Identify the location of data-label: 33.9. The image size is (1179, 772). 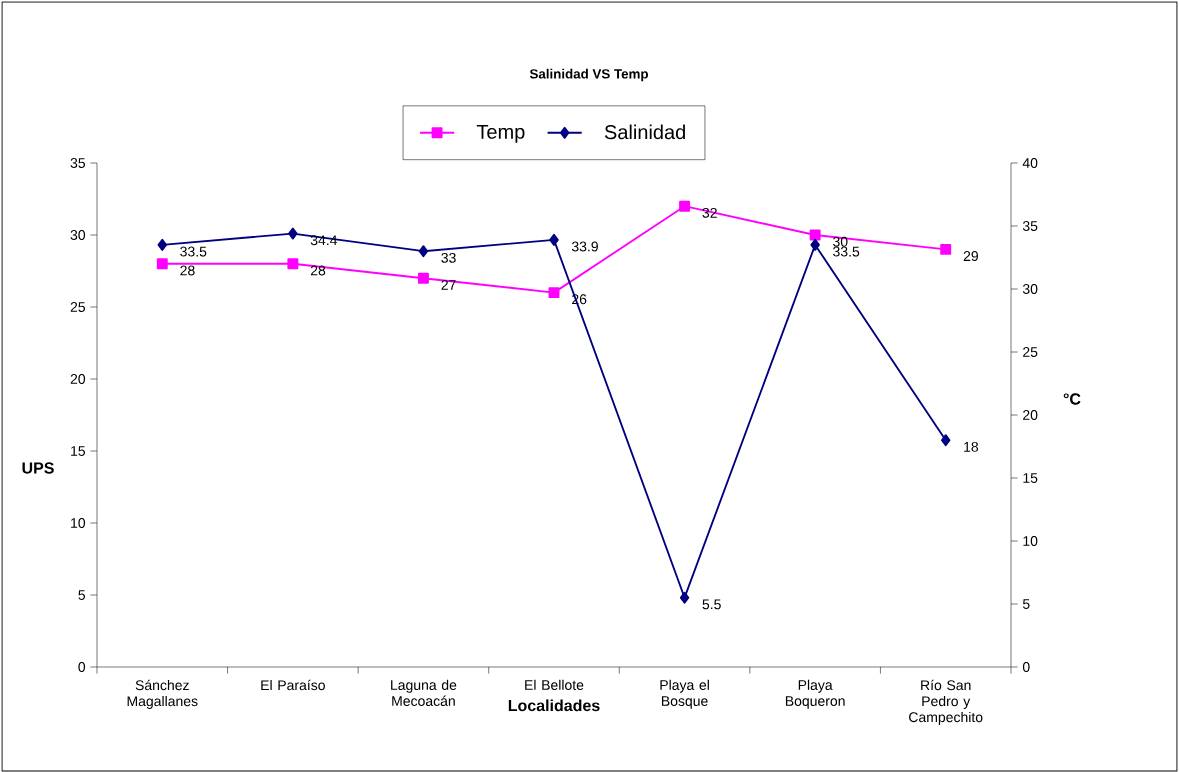
(584, 246).